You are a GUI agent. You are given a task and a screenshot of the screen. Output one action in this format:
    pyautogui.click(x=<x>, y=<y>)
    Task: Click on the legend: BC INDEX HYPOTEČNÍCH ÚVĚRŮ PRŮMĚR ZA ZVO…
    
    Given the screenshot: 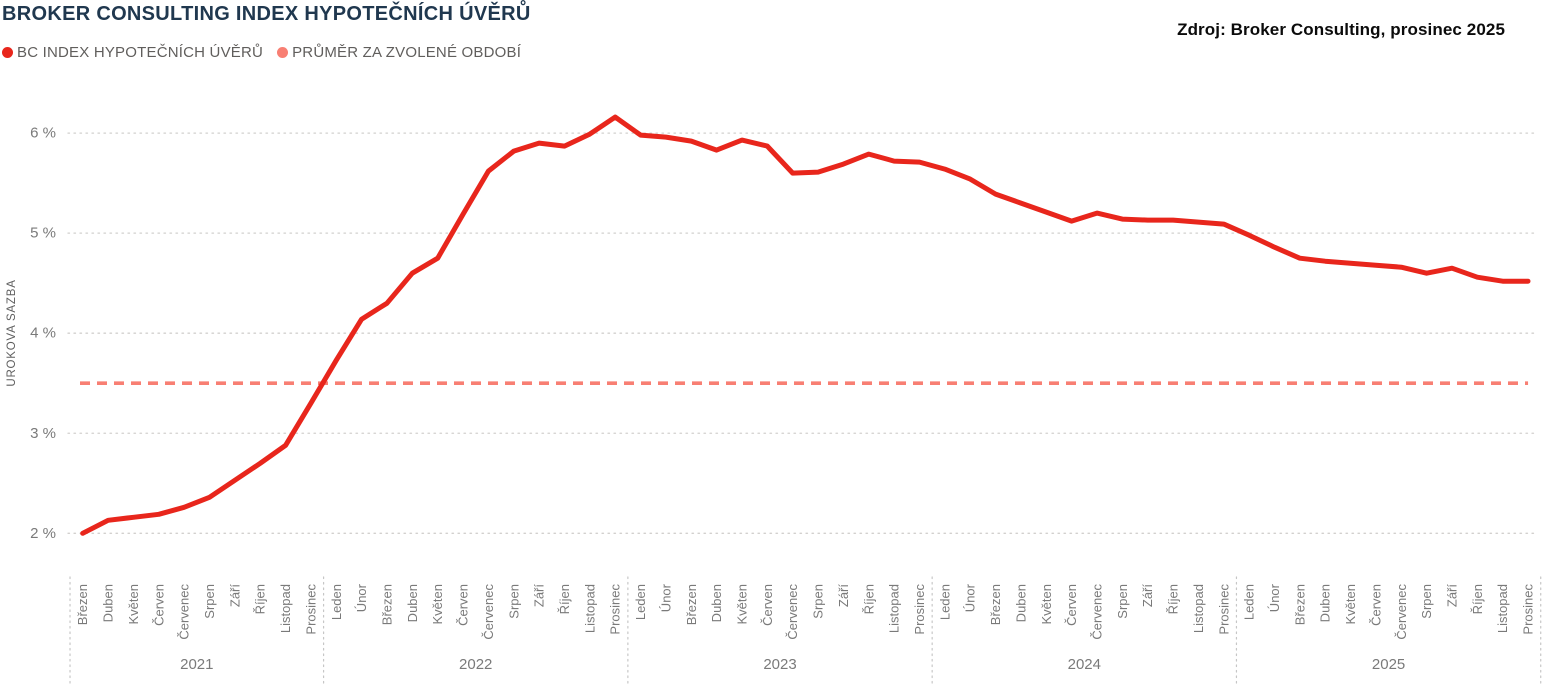 What is the action you would take?
    pyautogui.click(x=261, y=52)
    